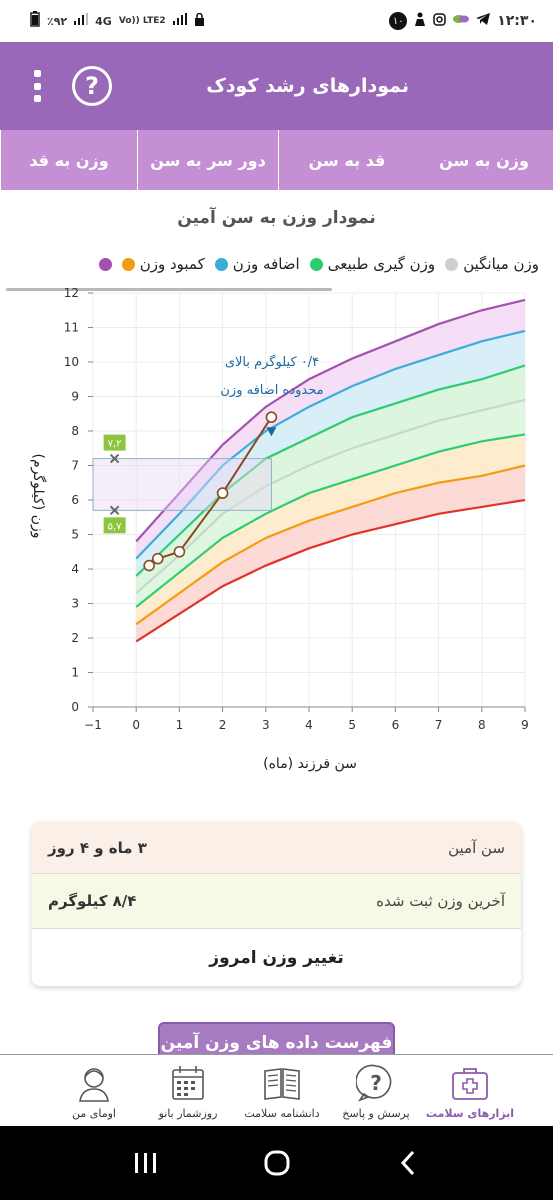 This screenshot has width=553, height=1200. Describe the element at coordinates (97, 847) in the screenshot. I see `age-value: ۳ ماه و ۴ روز` at that location.